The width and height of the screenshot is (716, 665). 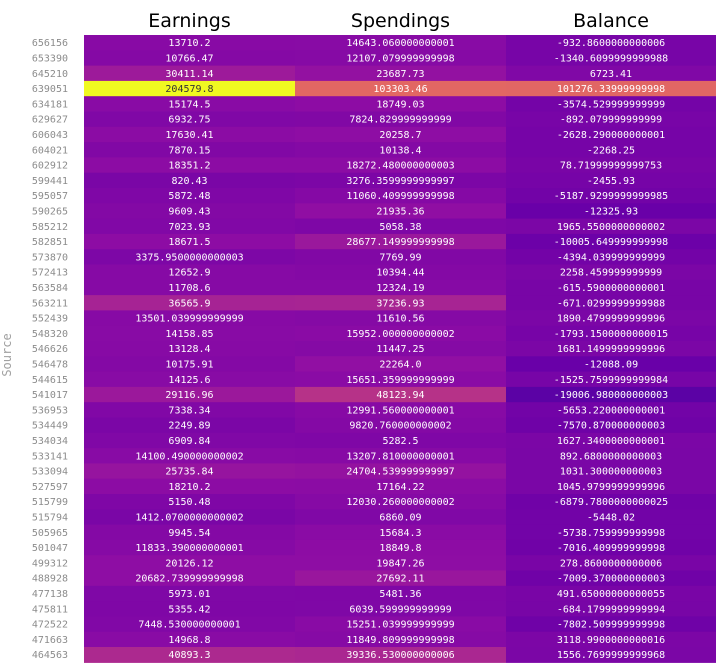 I want to click on row-label: 634181, so click(x=50, y=104).